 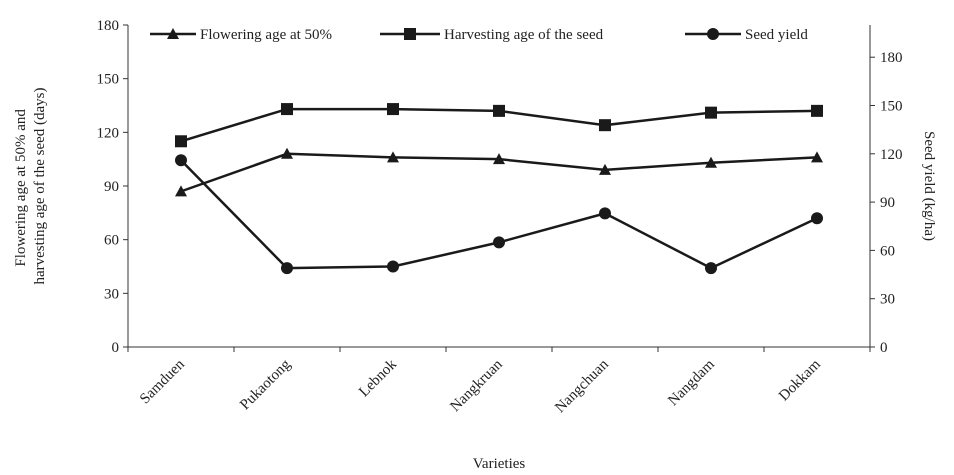 I want to click on left-y-axis-title-line-2: harvesting age of the seed (days), so click(x=40, y=185).